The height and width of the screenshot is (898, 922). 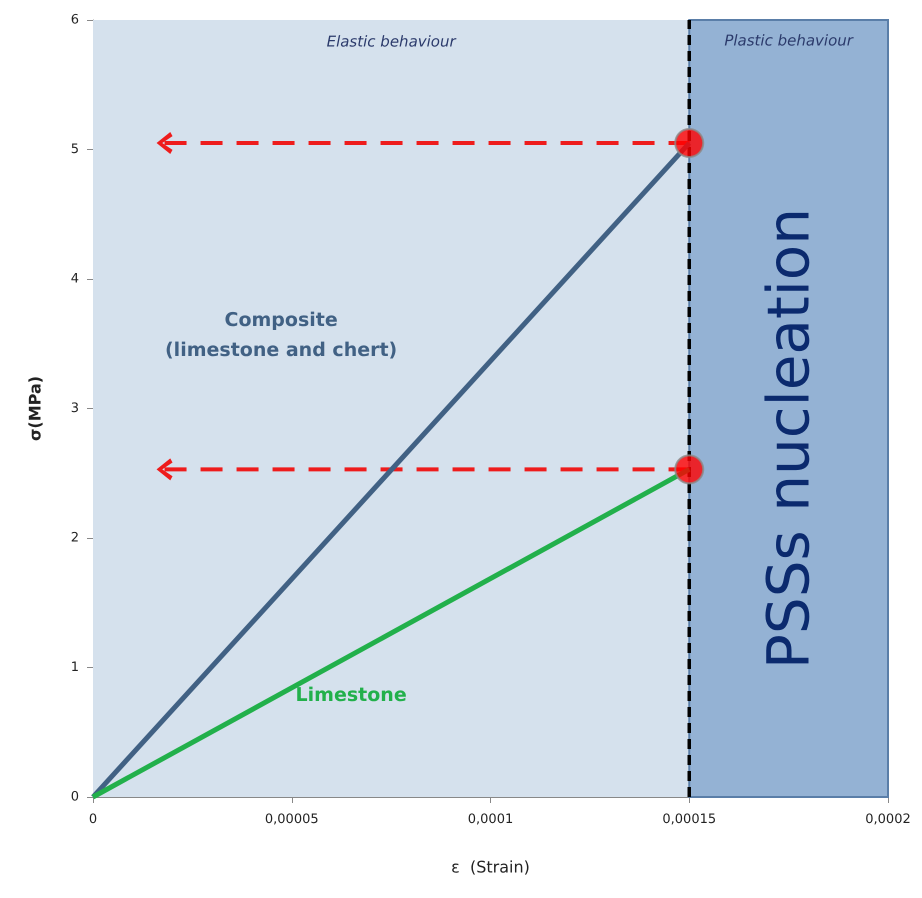 What do you see at coordinates (490, 867) in the screenshot?
I see `x-axis-title: ε (Strain)` at bounding box center [490, 867].